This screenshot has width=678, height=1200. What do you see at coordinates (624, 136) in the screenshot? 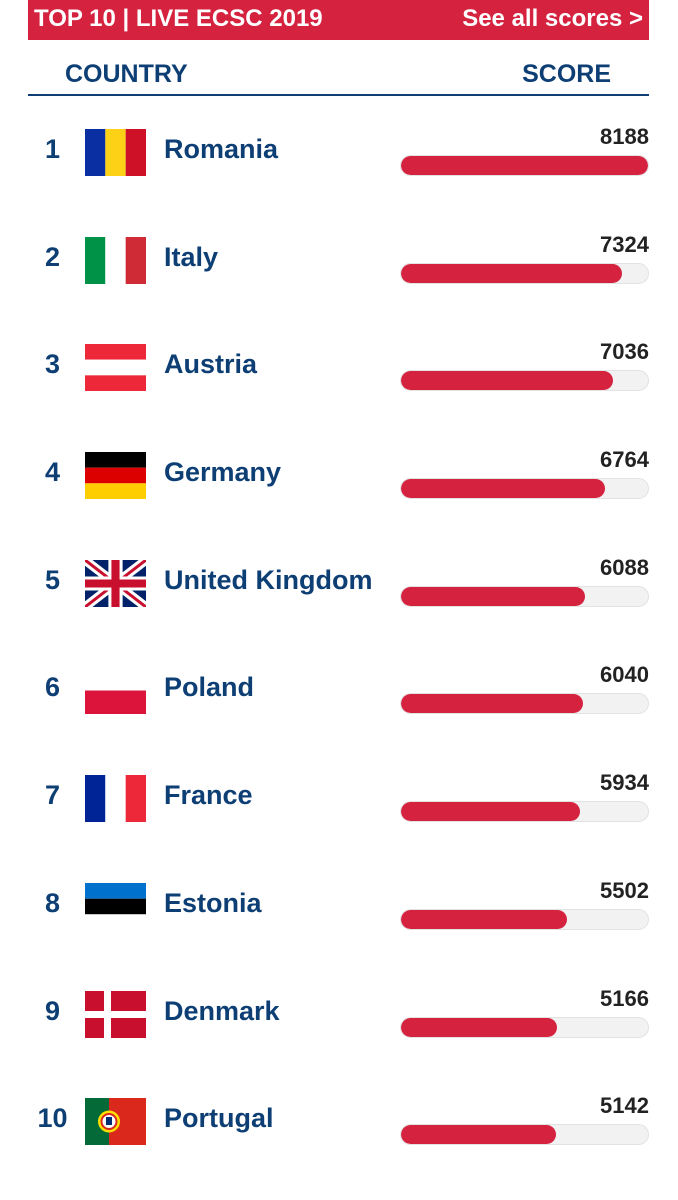
I see `score-value: 8188` at bounding box center [624, 136].